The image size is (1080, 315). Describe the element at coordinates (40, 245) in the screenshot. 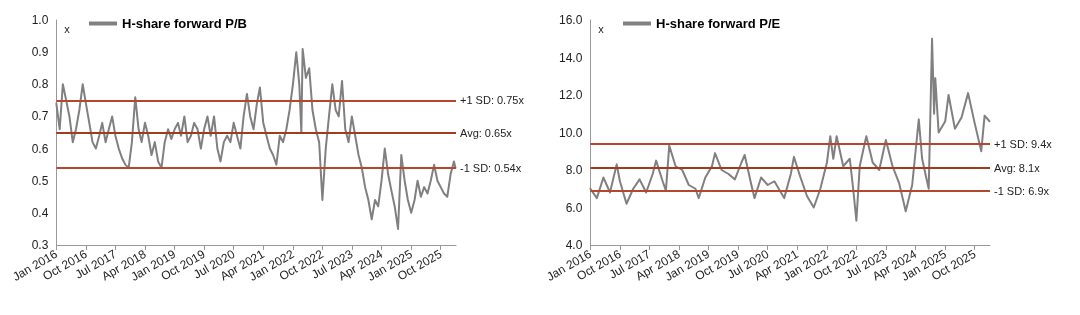

I see `y-tick-label: 0.3` at that location.